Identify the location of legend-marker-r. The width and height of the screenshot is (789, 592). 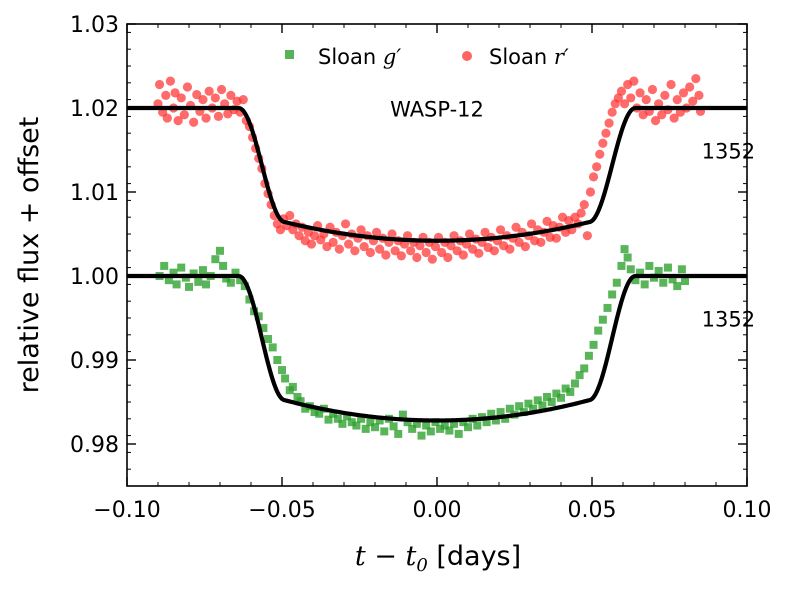
(467, 56).